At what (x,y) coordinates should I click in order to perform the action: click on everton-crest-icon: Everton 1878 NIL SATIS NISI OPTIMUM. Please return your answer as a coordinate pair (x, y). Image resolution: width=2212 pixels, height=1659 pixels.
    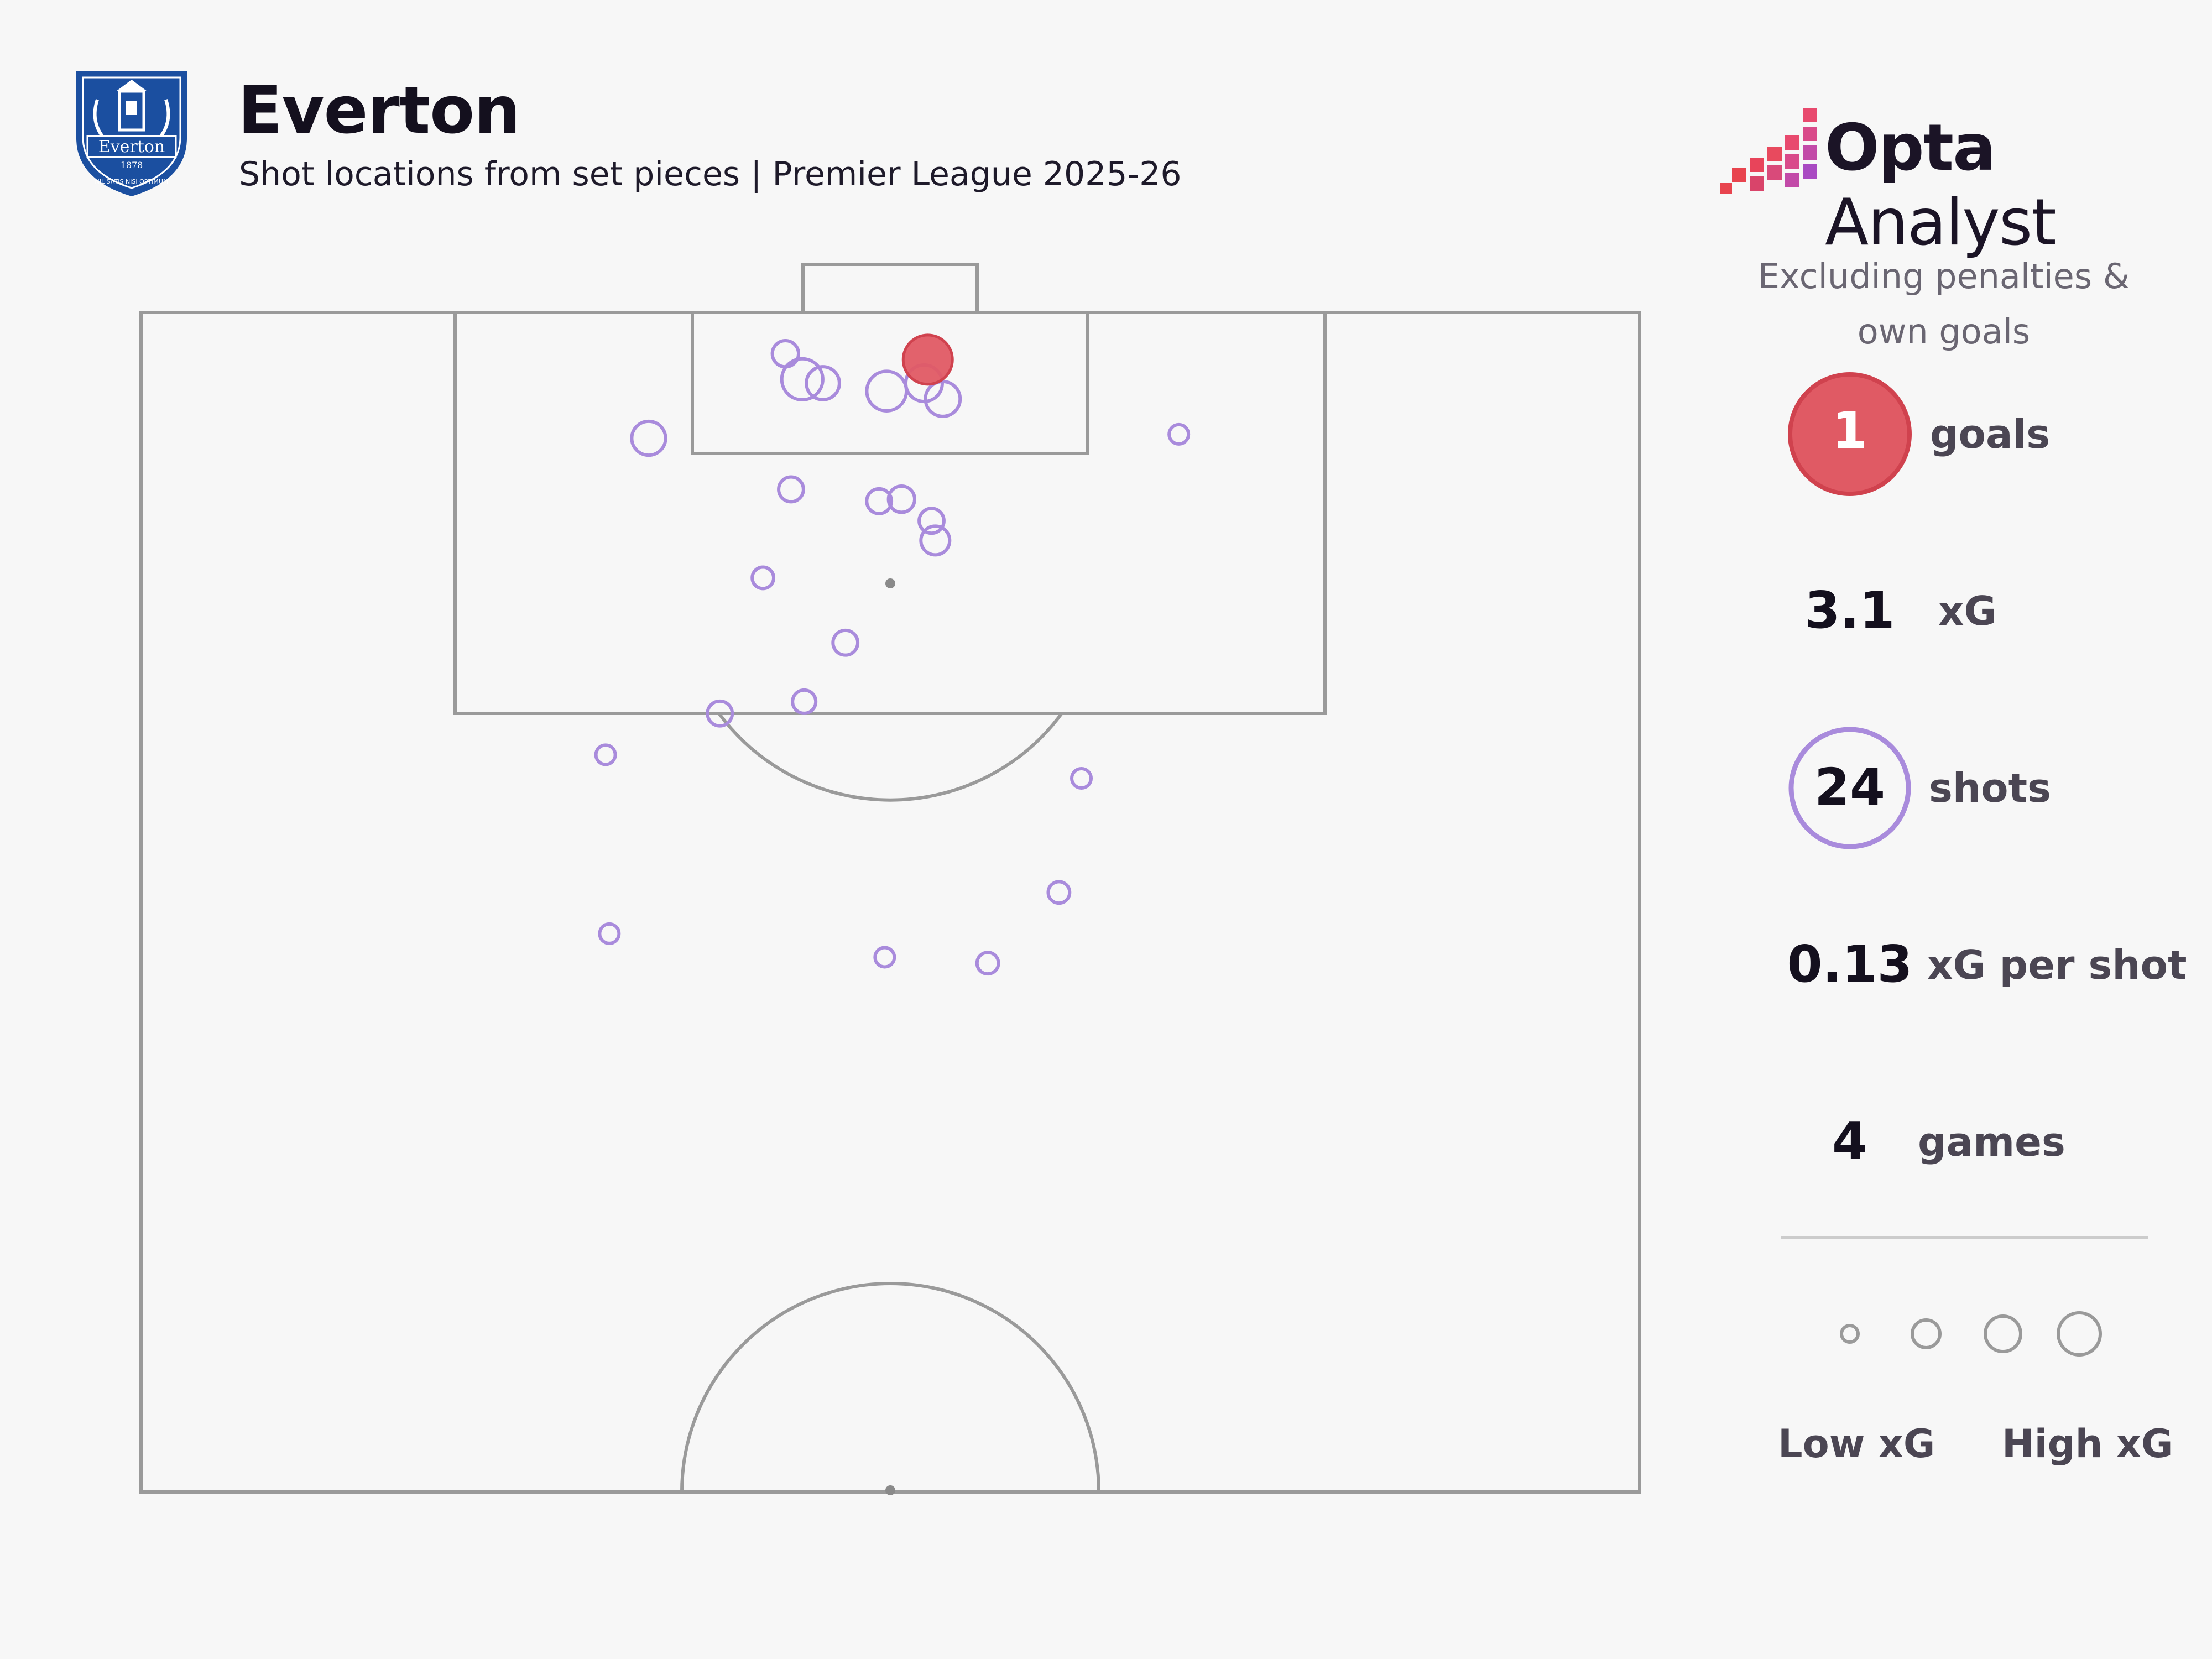
    Looking at the image, I should click on (132, 134).